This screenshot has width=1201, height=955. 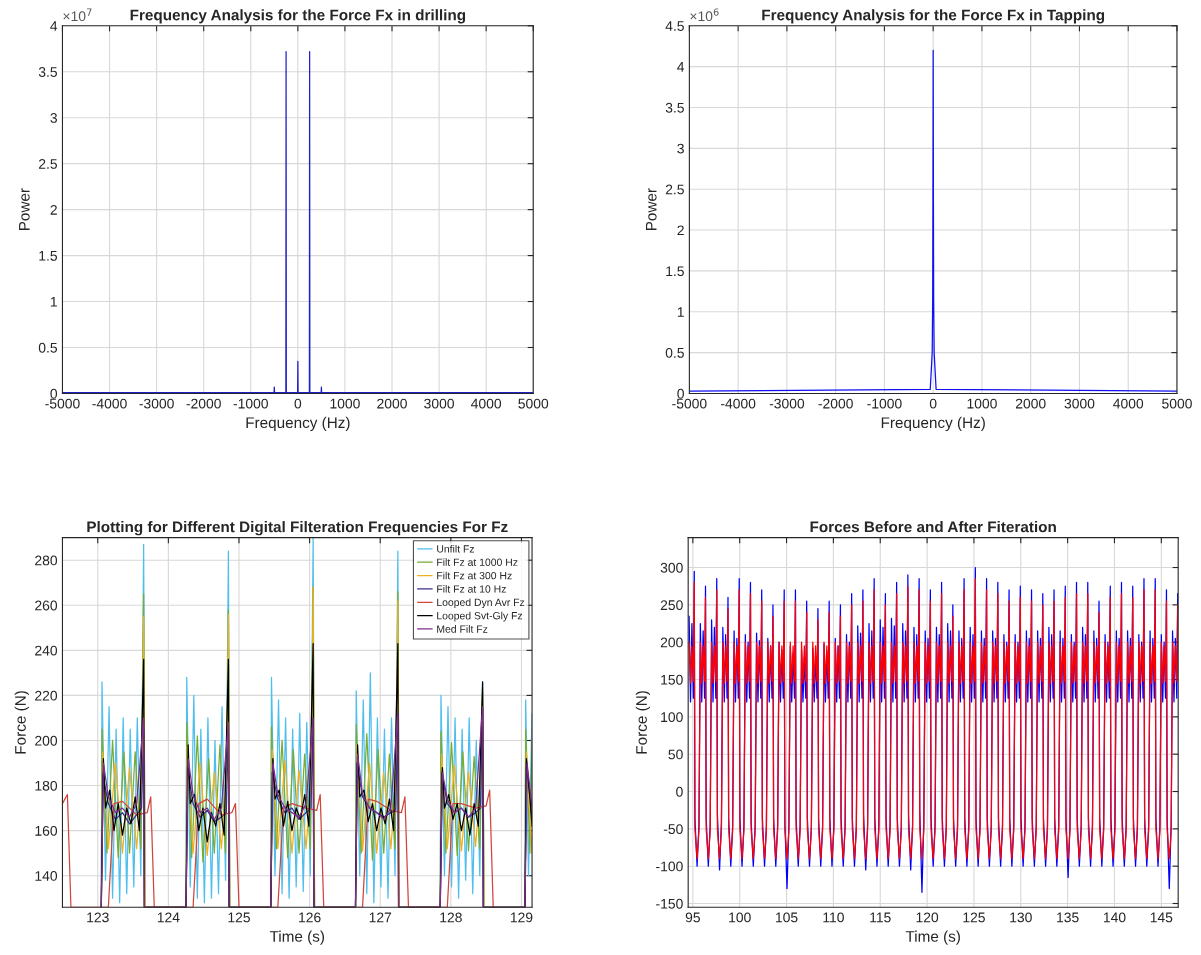 What do you see at coordinates (46, 876) in the screenshot?
I see `y-tick-label: 140` at bounding box center [46, 876].